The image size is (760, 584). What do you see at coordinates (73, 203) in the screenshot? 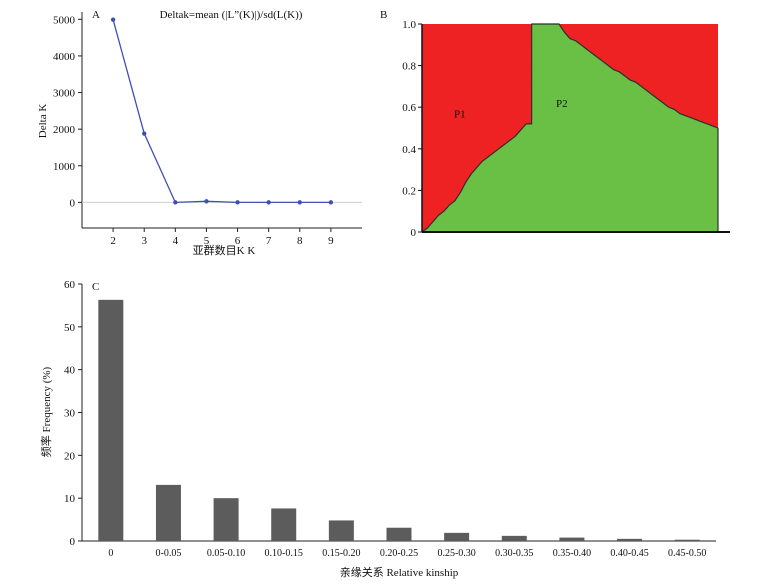
I see `panel-a-y-tick-label: 0` at bounding box center [73, 203].